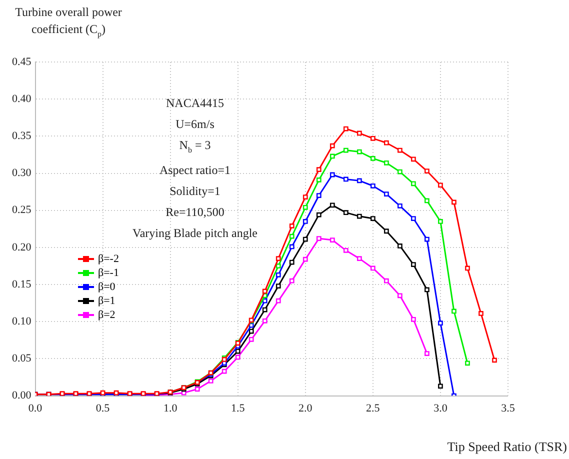 The height and width of the screenshot is (459, 569). I want to click on annotation: NACA4415, so click(194, 103).